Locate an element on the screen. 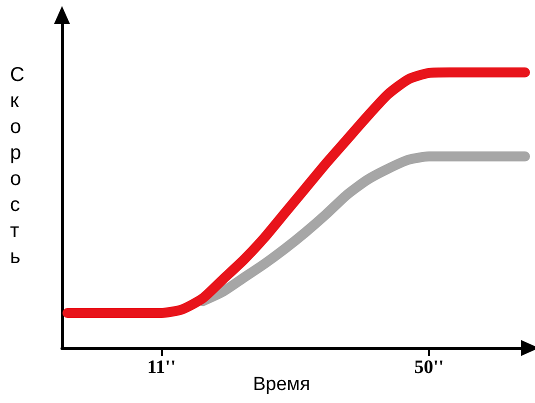 The width and height of the screenshot is (535, 403). y-axis-title: Скорость is located at coordinates (17, 166).